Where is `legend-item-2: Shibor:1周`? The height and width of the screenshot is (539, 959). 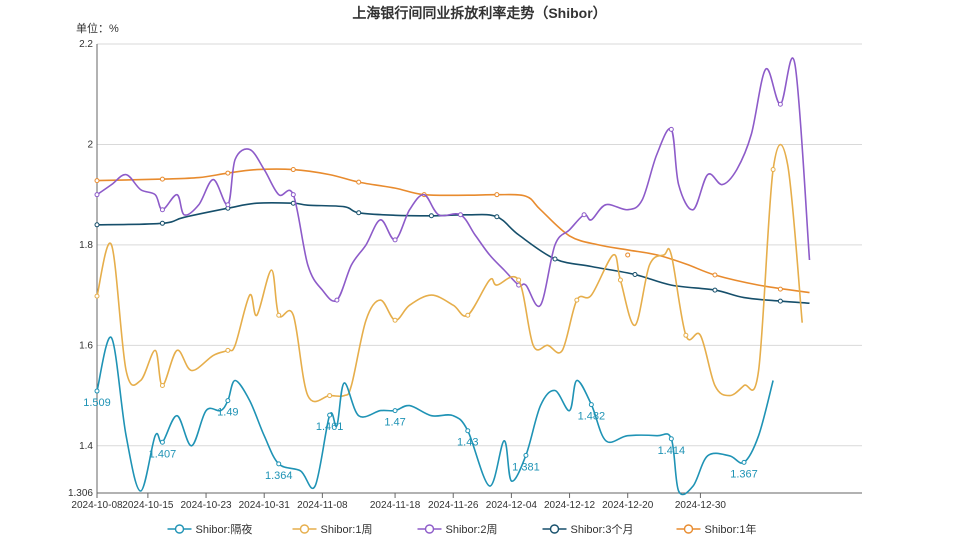
legend-item-2: Shibor:1周 is located at coordinates (332, 529).